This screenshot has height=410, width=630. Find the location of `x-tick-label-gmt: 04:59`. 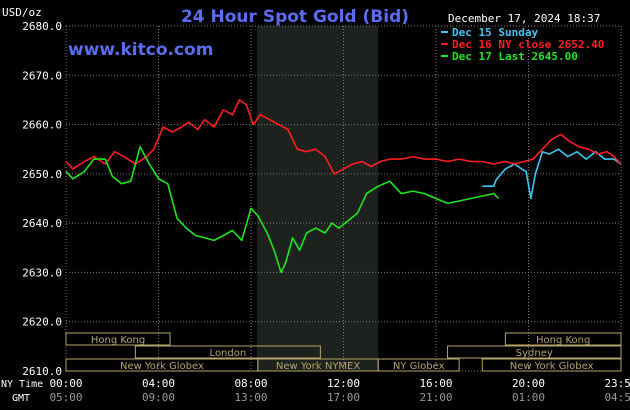

x-tick-label-gmt: 04:59 is located at coordinates (617, 397).